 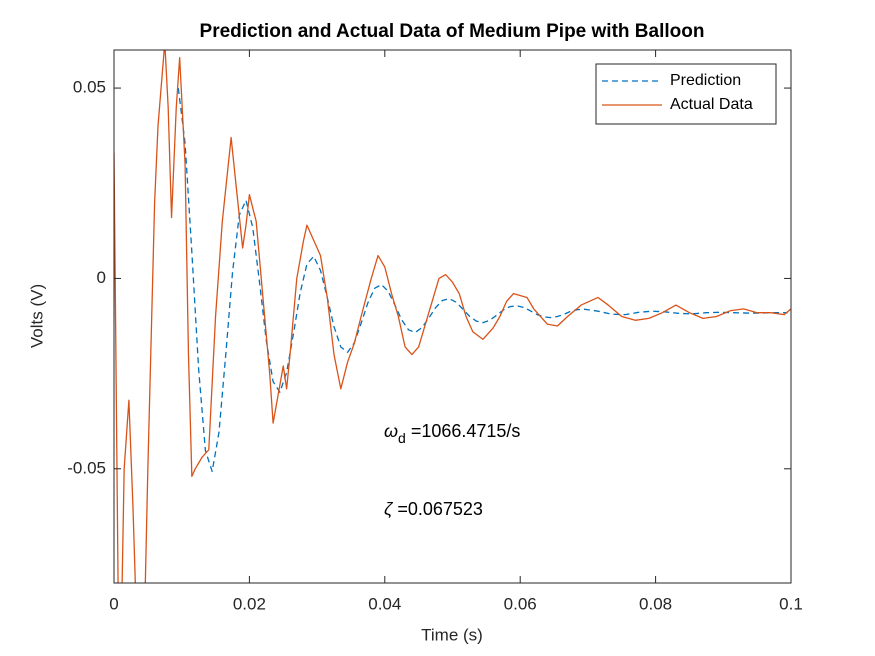 I want to click on annotation: ωd =1066.4715/s, so click(x=452, y=433).